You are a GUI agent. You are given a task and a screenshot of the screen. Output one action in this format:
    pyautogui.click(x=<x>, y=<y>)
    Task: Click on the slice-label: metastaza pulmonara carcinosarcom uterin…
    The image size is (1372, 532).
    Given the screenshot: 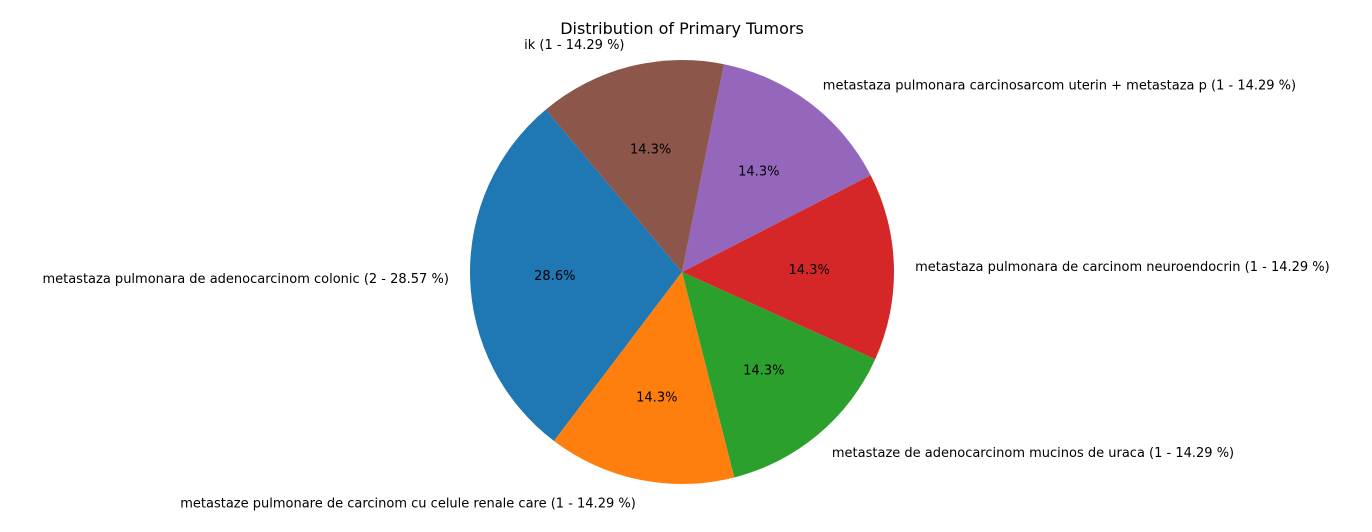 What is the action you would take?
    pyautogui.click(x=1059, y=86)
    